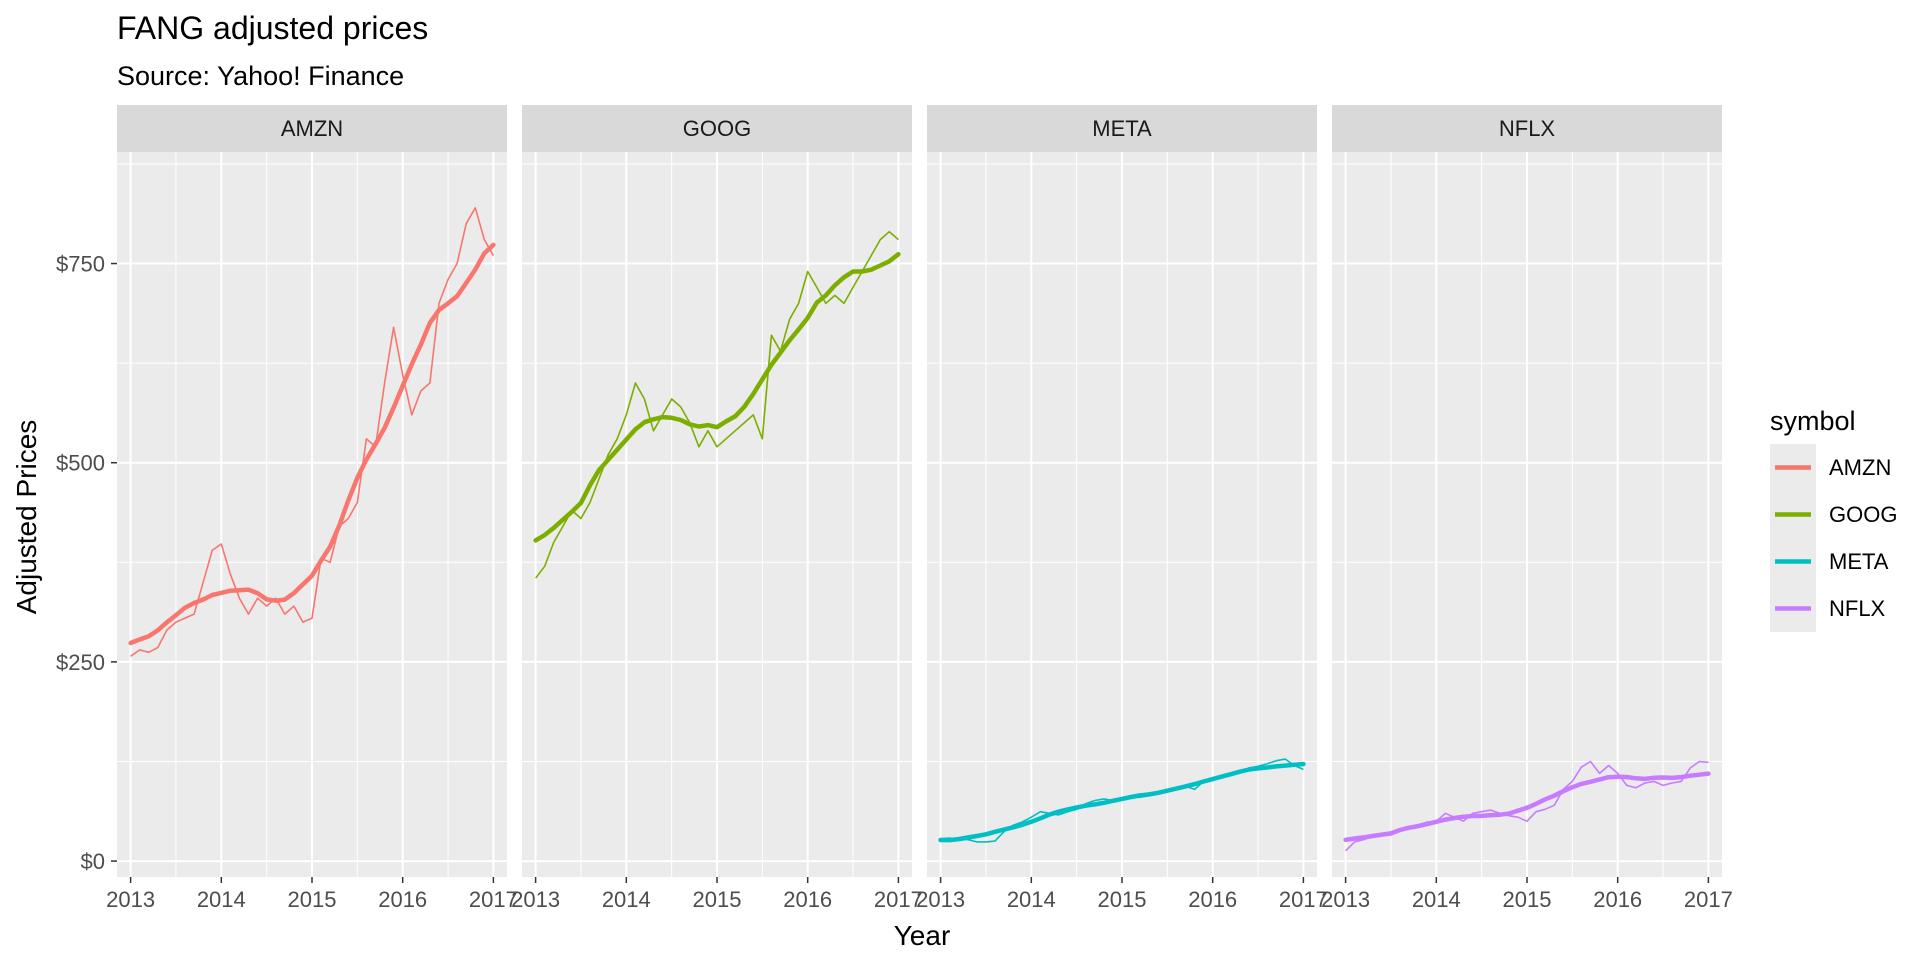  What do you see at coordinates (1859, 561) in the screenshot?
I see `legend-label: META` at bounding box center [1859, 561].